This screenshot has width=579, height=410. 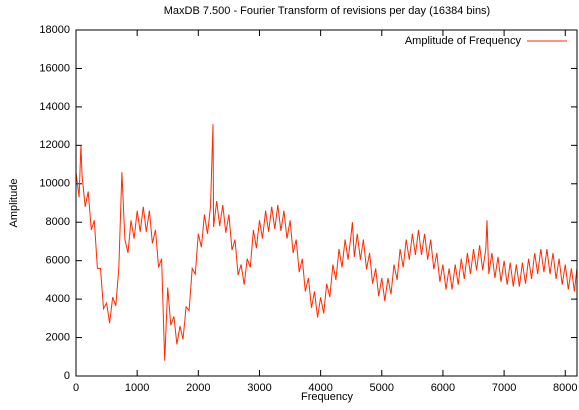 I want to click on y-tick-label: 12000, so click(x=54, y=145).